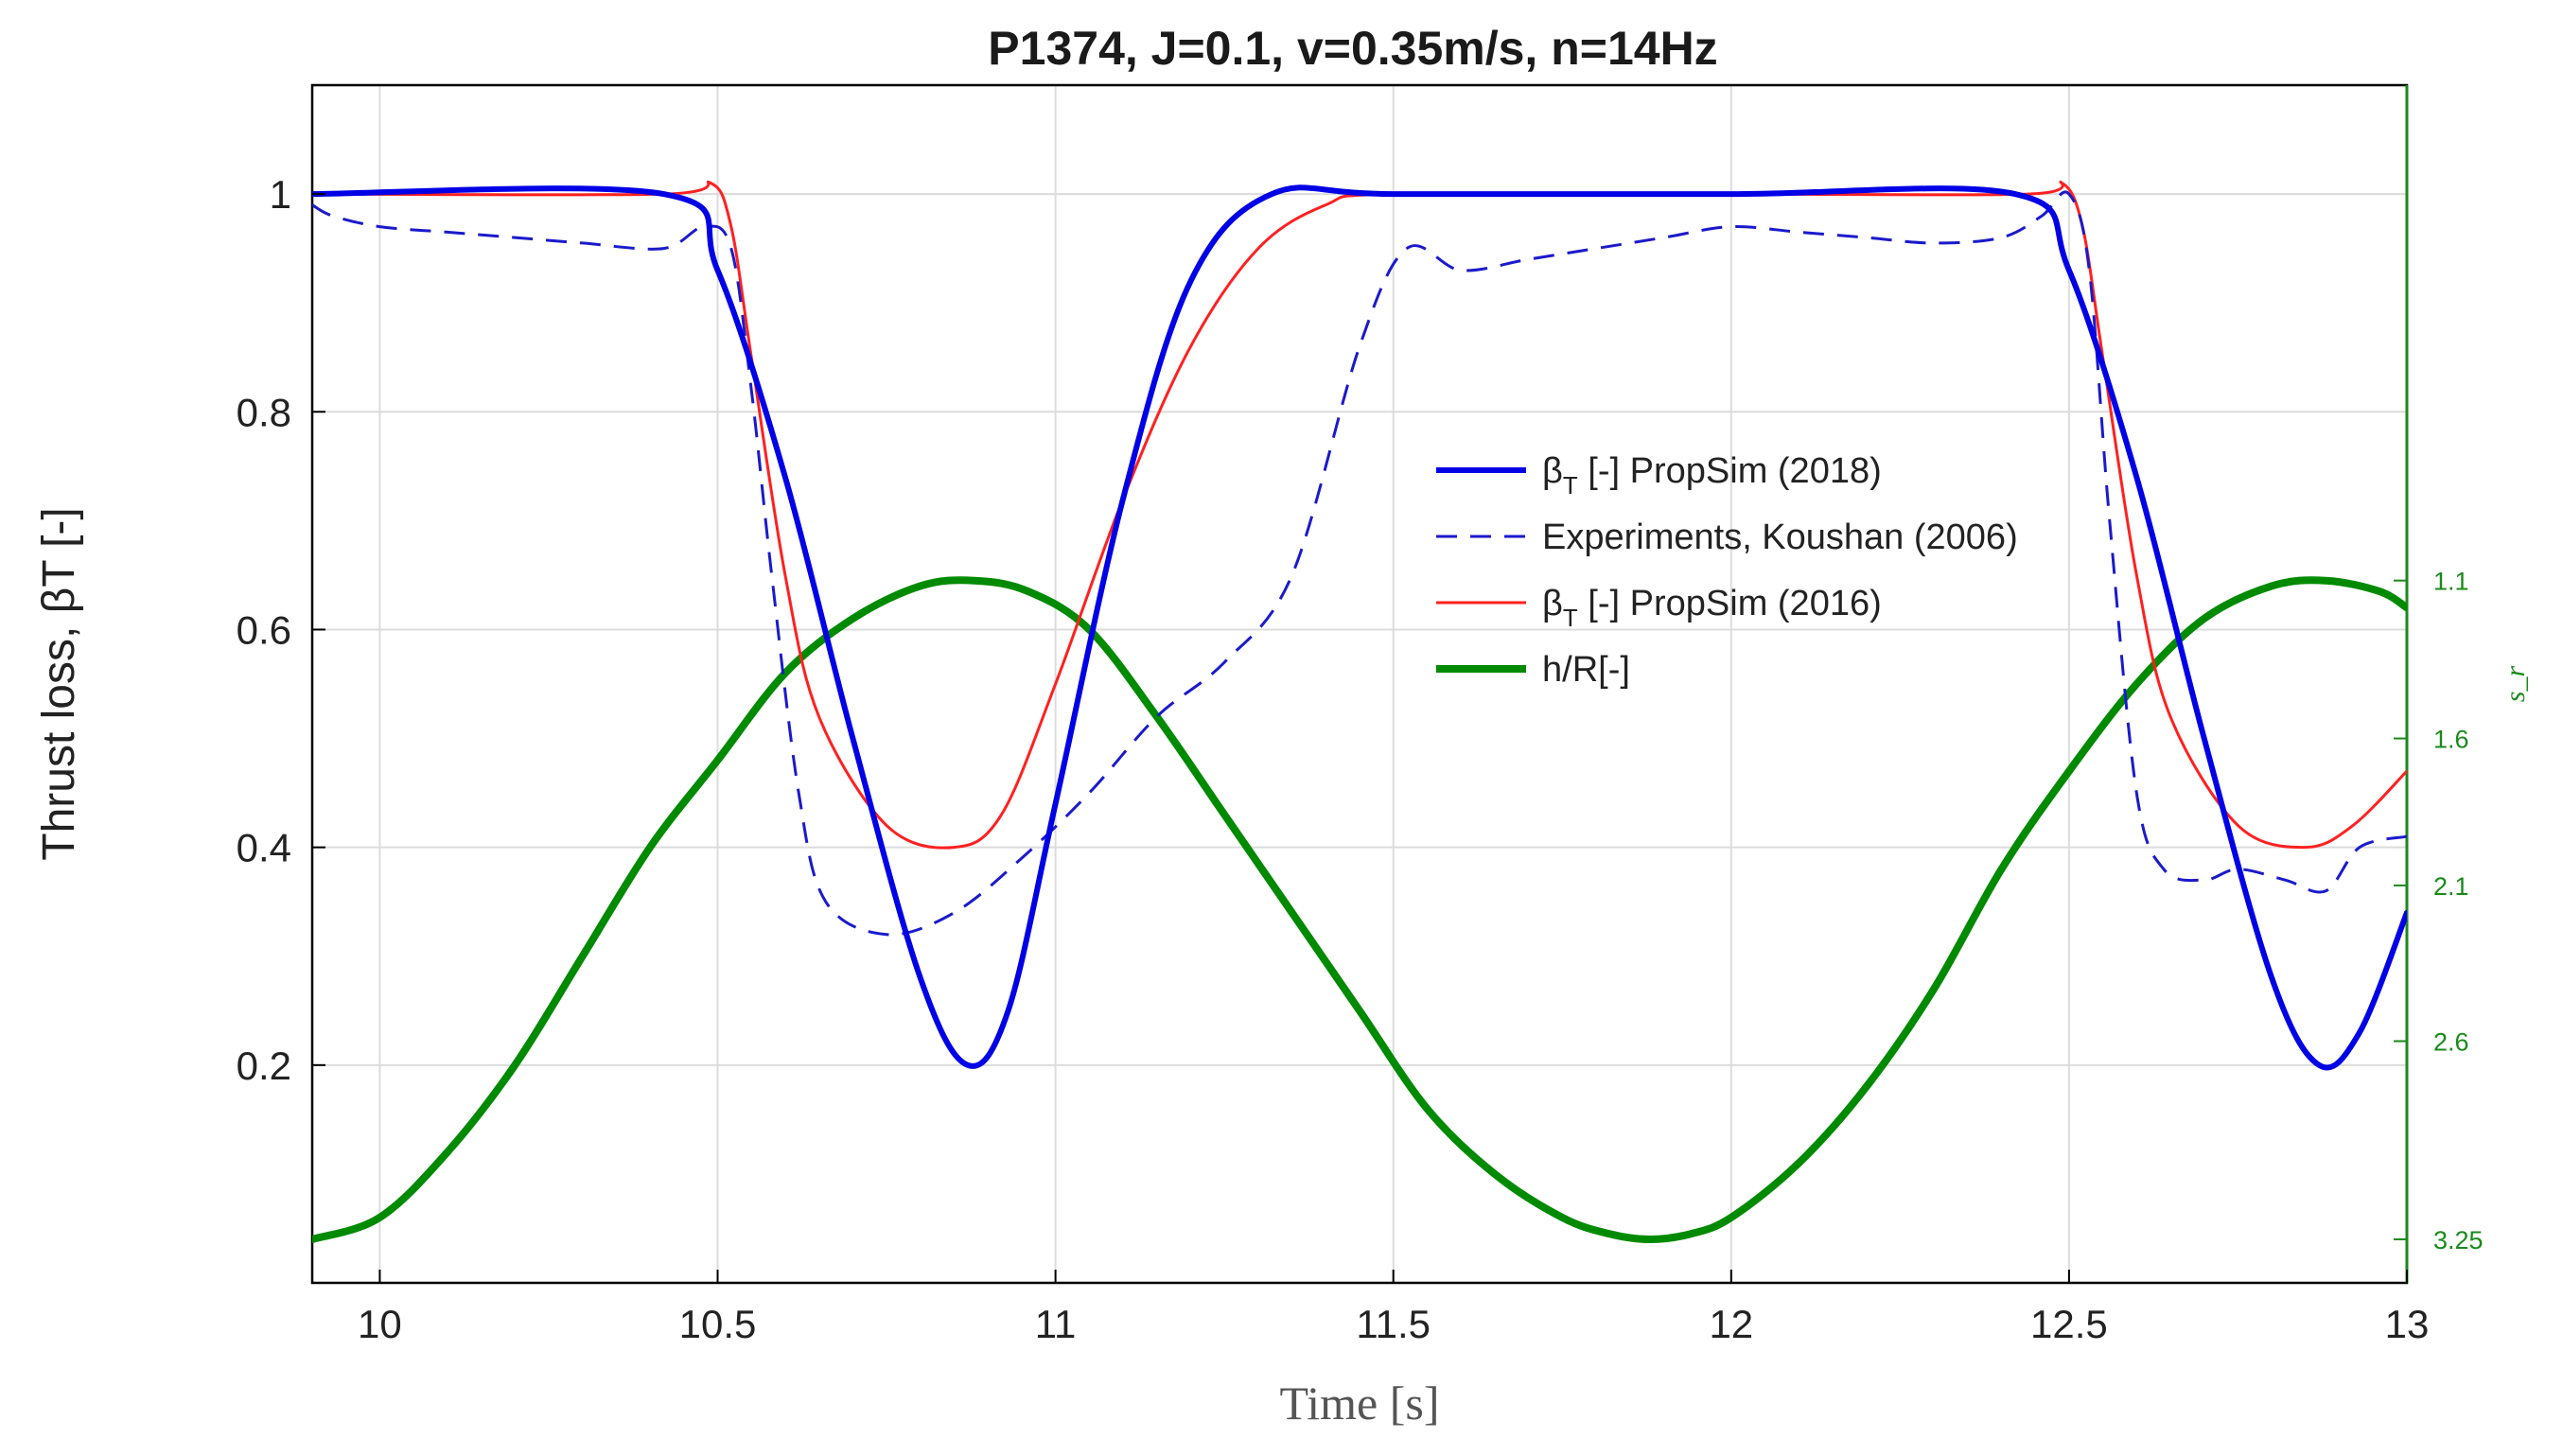 This screenshot has height=1456, width=2563. Describe the element at coordinates (59, 683) in the screenshot. I see `y-axis-label: Thrust loss, βT [-]` at that location.